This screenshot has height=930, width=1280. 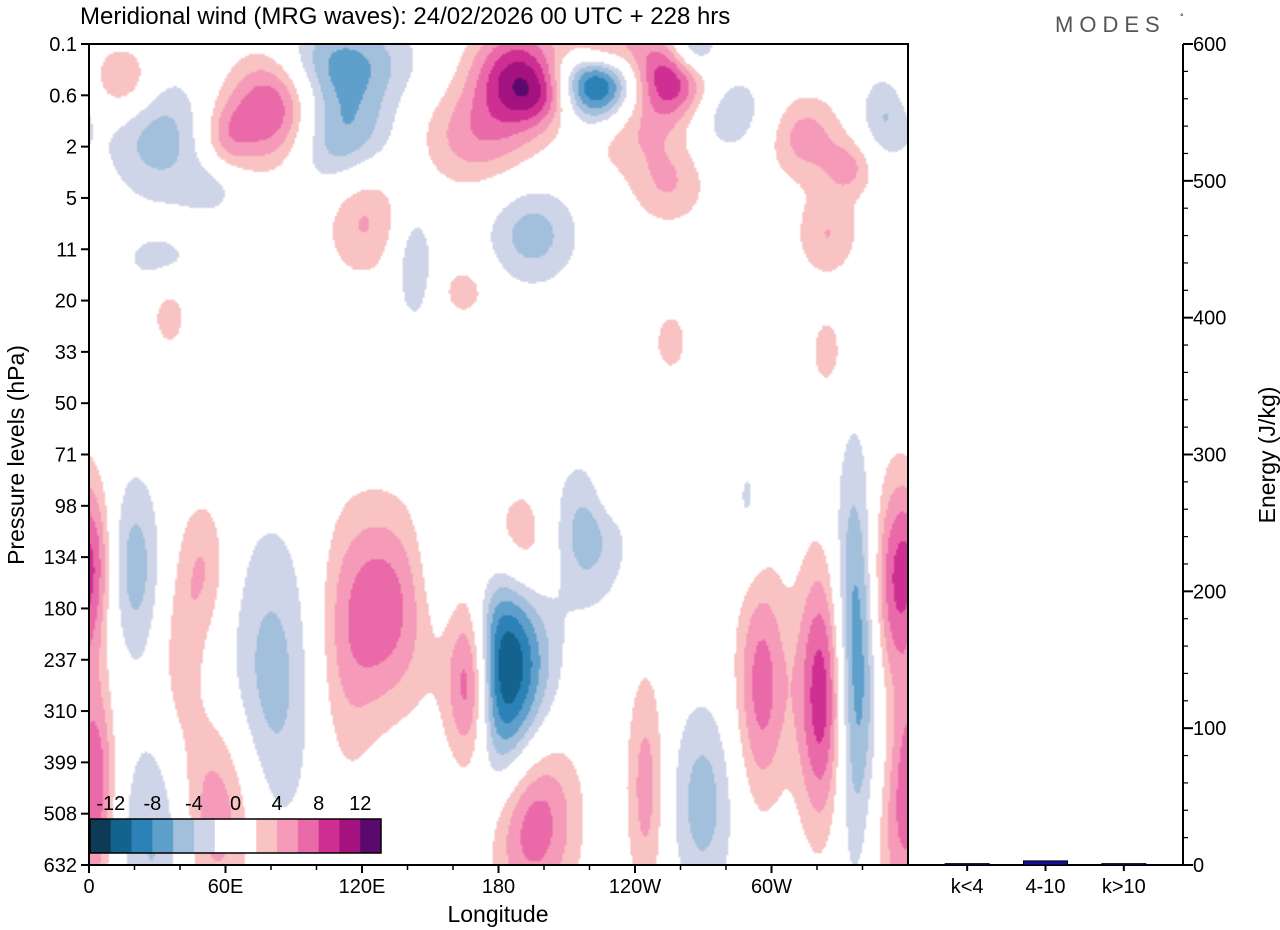 What do you see at coordinates (360, 804) in the screenshot?
I see `colorbar-label: 12` at bounding box center [360, 804].